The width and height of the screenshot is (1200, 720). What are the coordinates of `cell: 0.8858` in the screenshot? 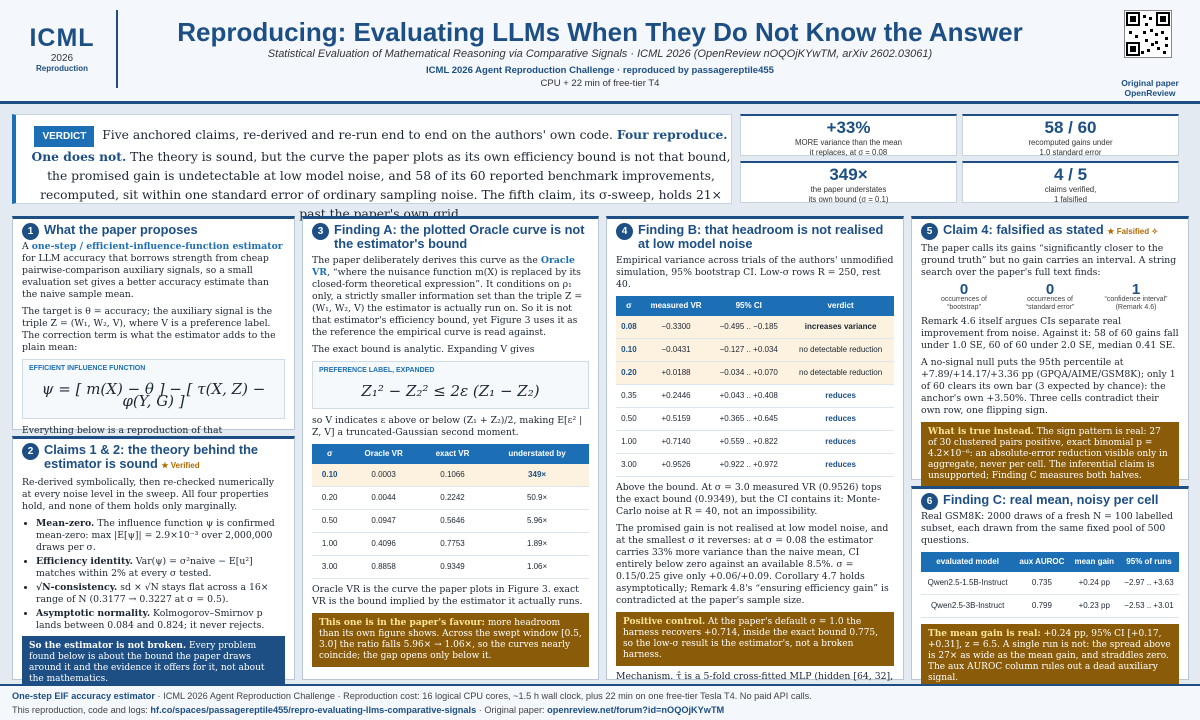 It's located at (383, 567).